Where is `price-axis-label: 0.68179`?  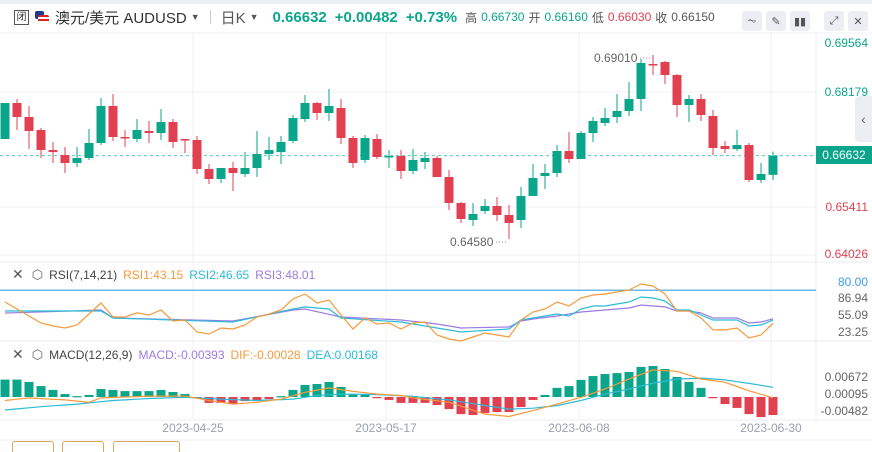
price-axis-label: 0.68179 is located at coordinates (846, 92).